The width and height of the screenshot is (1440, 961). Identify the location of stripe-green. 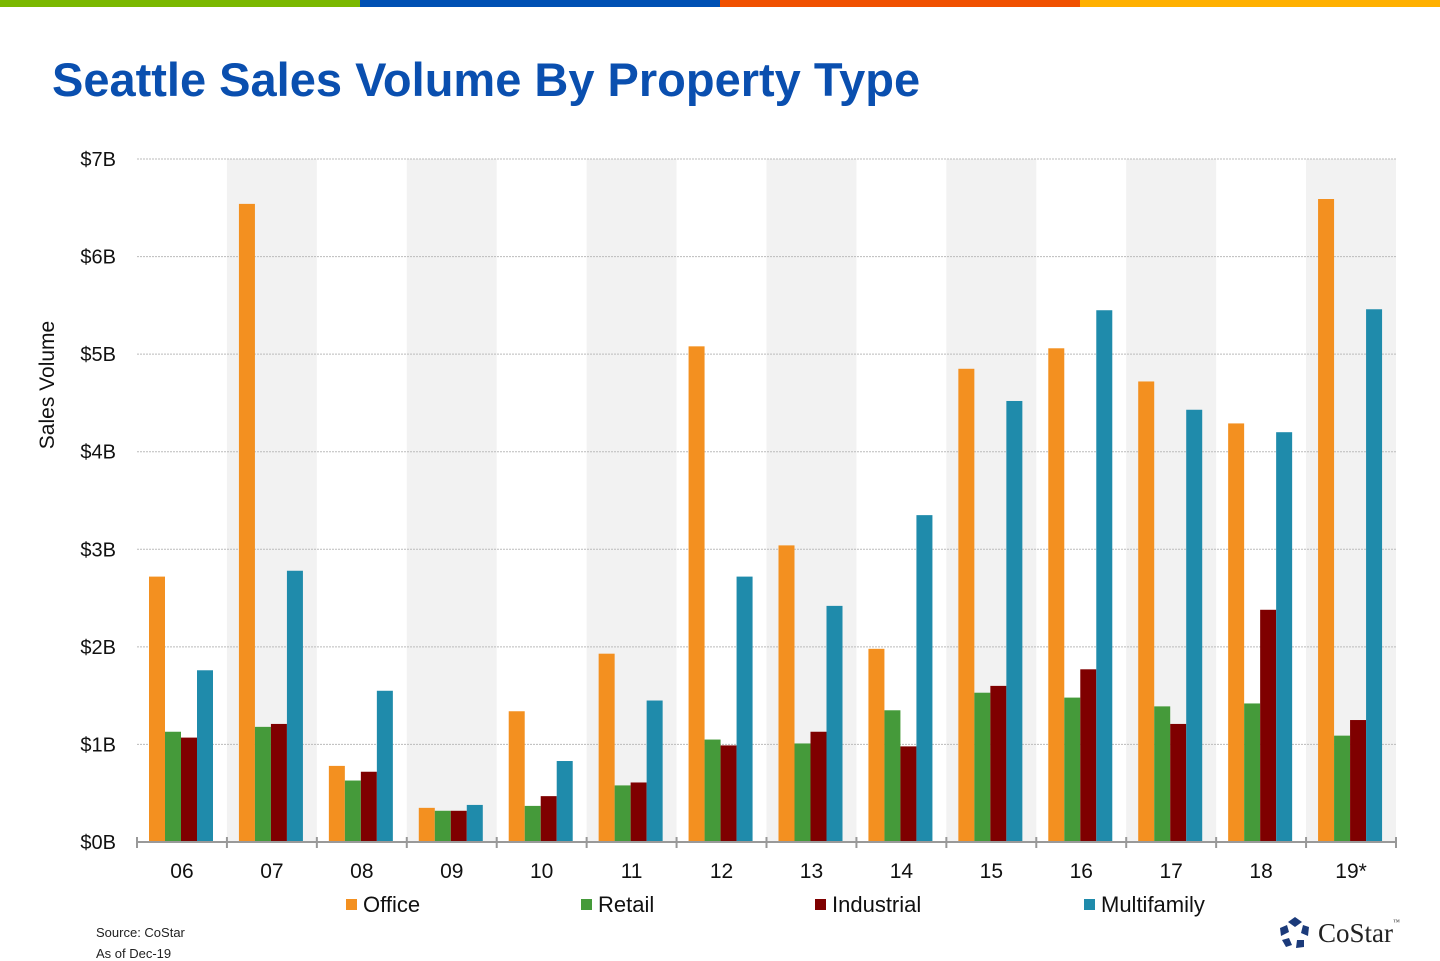
(180, 3).